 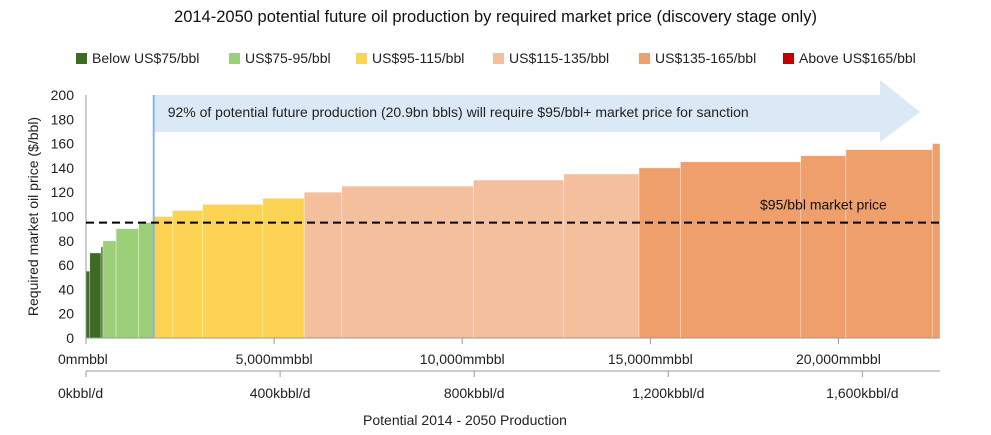 I want to click on y-tick-label: 140, so click(x=63, y=168).